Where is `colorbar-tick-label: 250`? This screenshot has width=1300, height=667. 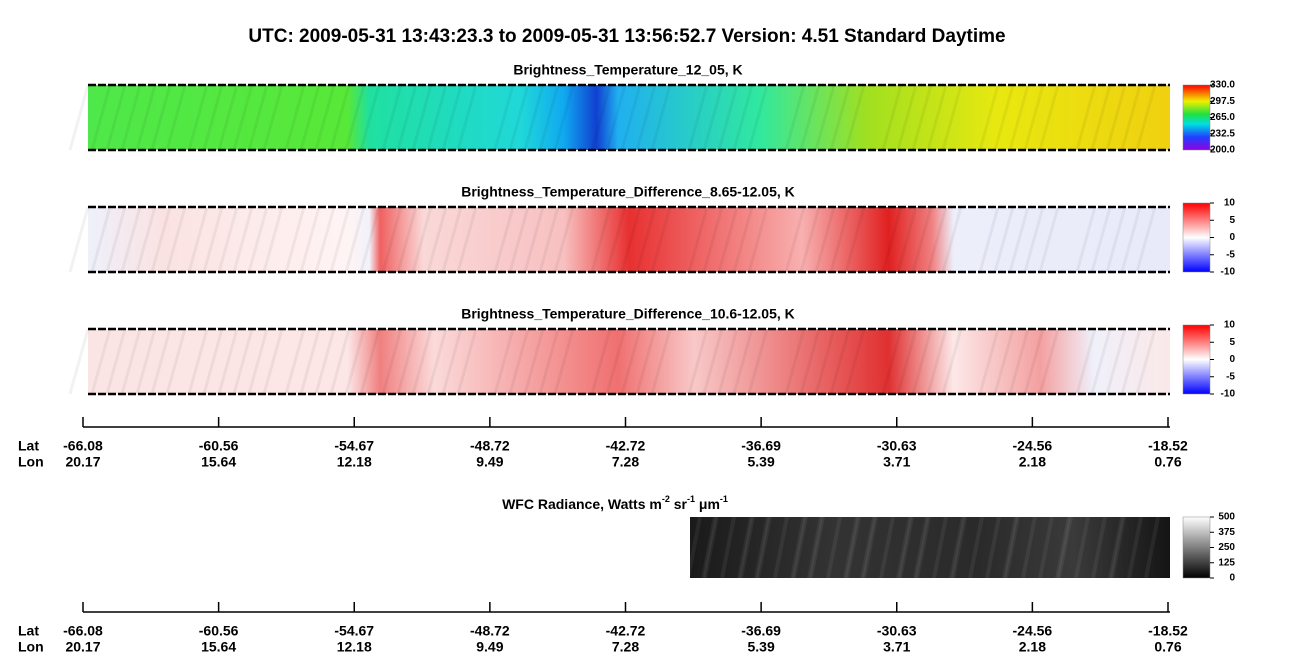
colorbar-tick-label: 250 is located at coordinates (1226, 547).